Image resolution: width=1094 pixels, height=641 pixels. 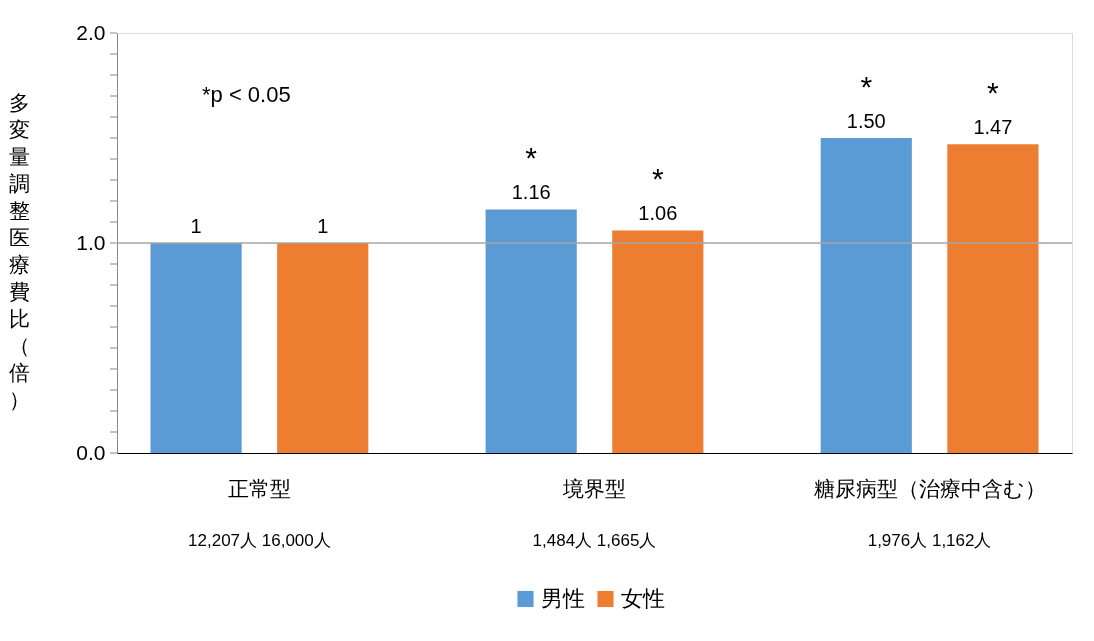 I want to click on text: 12,207人 16,000人, so click(x=259, y=540).